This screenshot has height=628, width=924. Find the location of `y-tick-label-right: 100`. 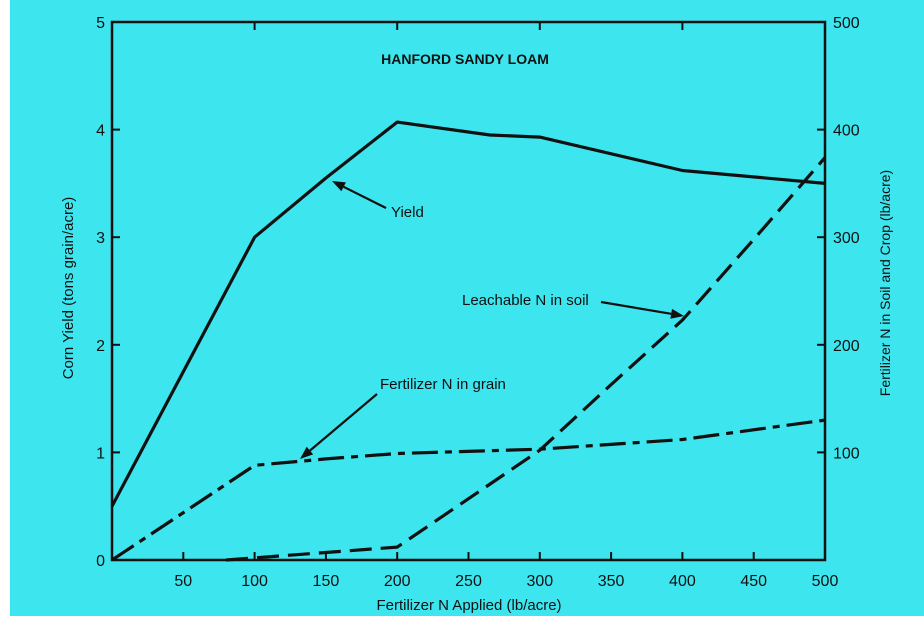

y-tick-label-right: 100 is located at coordinates (846, 453).